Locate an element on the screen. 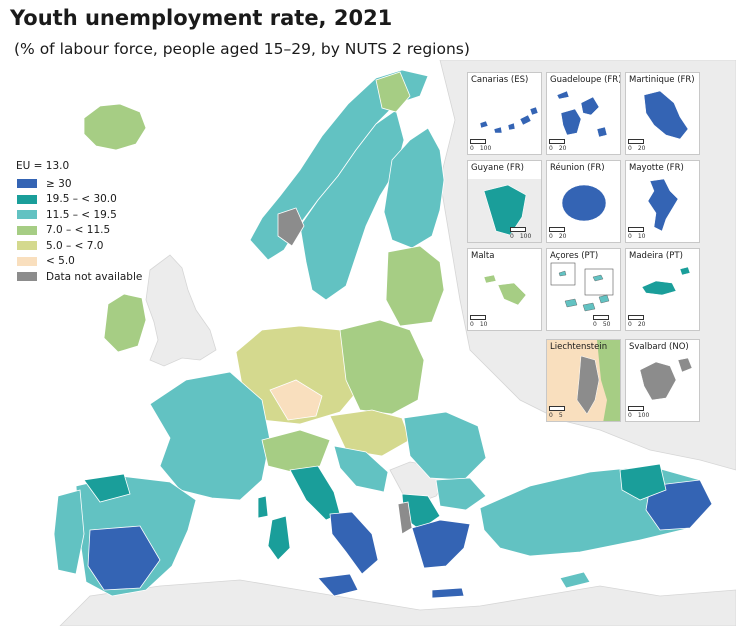 Image resolution: width=736 pixels, height=626 pixels. region-no-data-norway is located at coordinates (291, 227).